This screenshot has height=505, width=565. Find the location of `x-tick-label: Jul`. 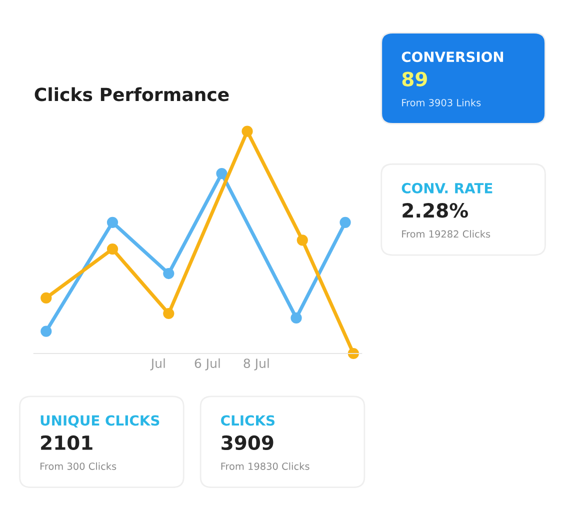

x-tick-label: Jul is located at coordinates (157, 364).